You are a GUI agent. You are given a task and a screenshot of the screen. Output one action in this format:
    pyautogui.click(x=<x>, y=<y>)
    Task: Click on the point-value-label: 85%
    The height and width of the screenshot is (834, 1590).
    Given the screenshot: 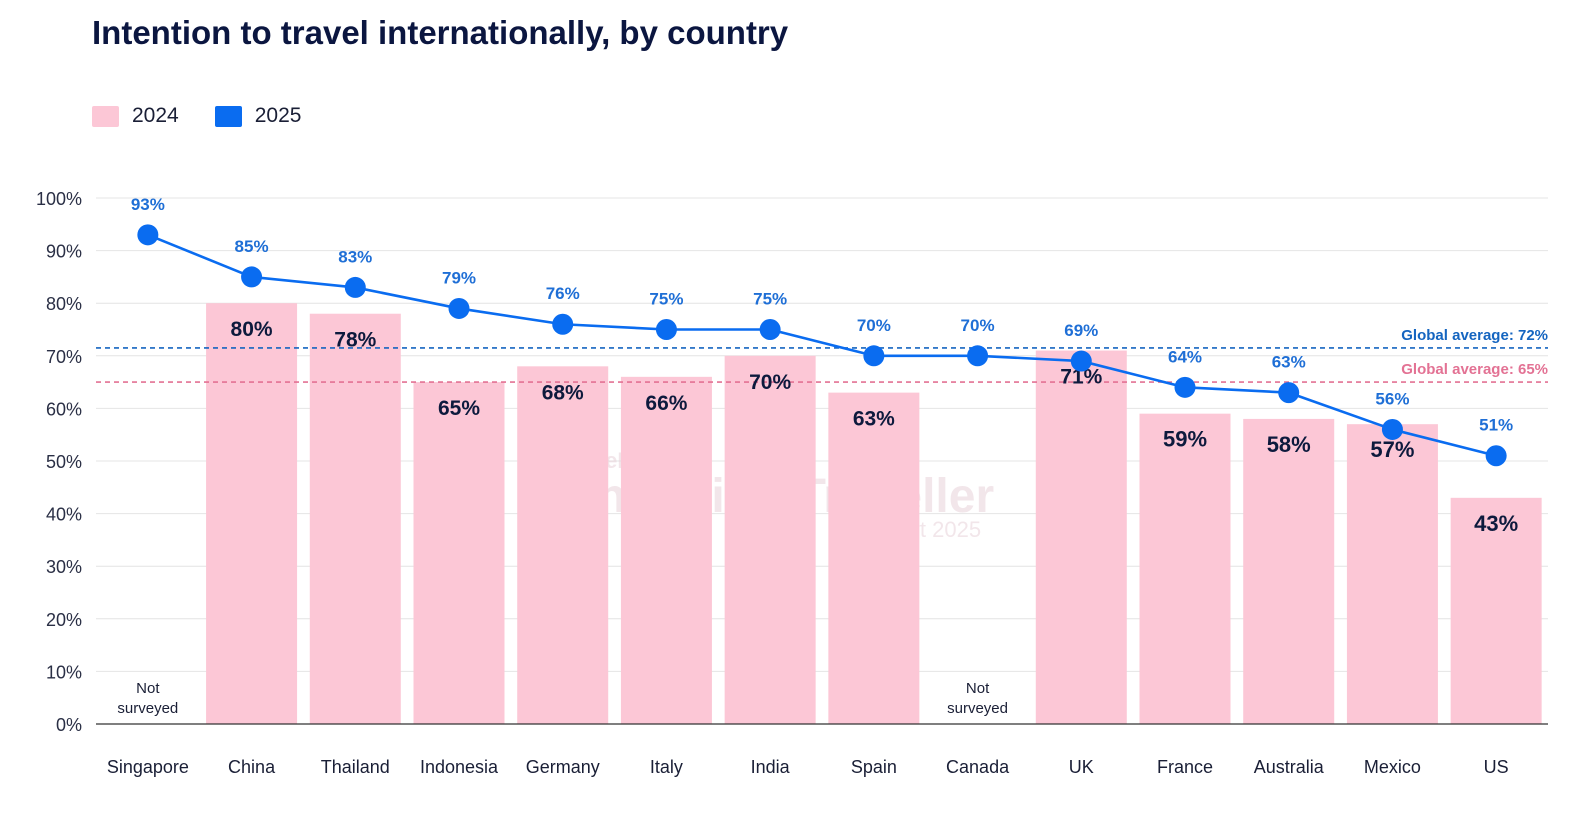 What is the action you would take?
    pyautogui.click(x=252, y=246)
    